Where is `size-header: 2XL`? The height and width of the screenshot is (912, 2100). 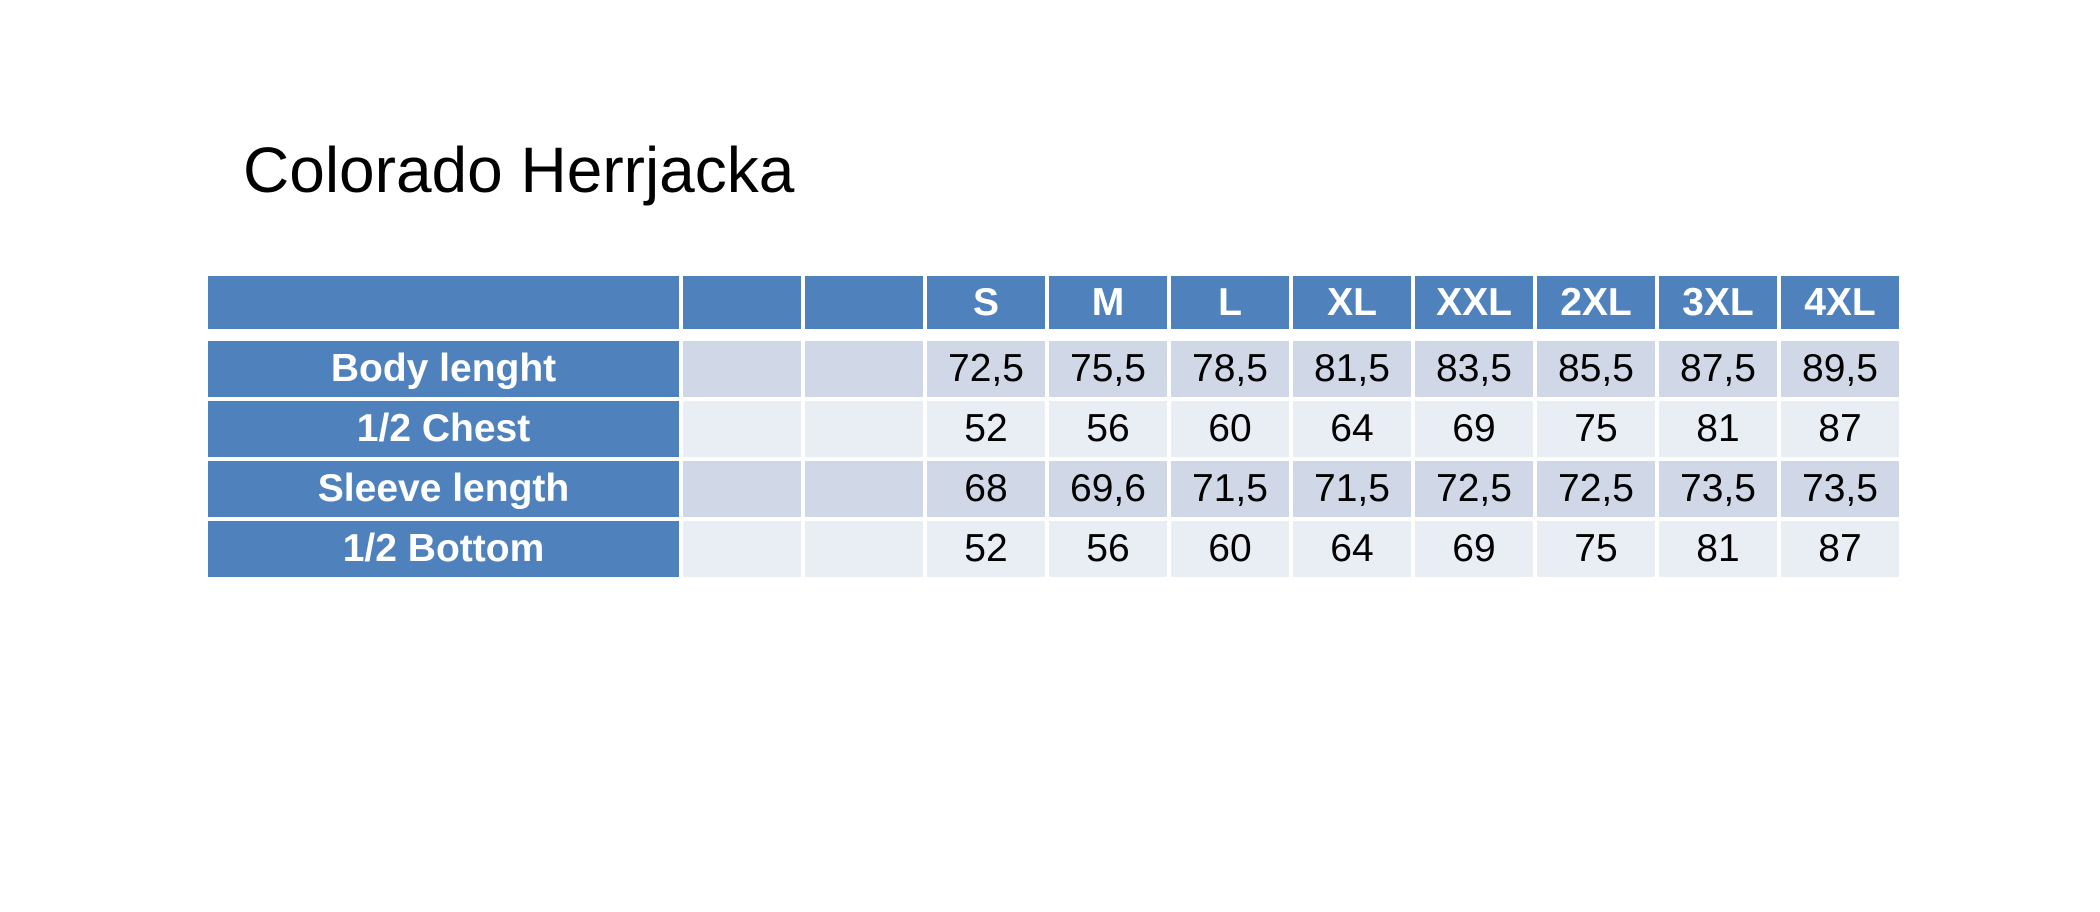
size-header: 2XL is located at coordinates (1596, 302).